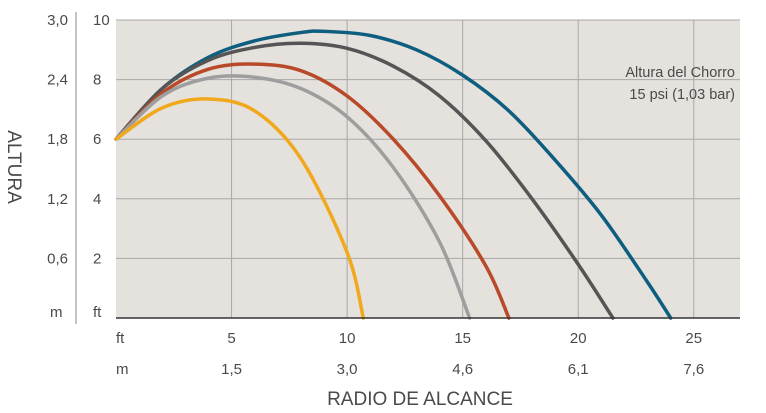 The height and width of the screenshot is (413, 766). What do you see at coordinates (97, 80) in the screenshot?
I see `y-tick-ft-3: 8` at bounding box center [97, 80].